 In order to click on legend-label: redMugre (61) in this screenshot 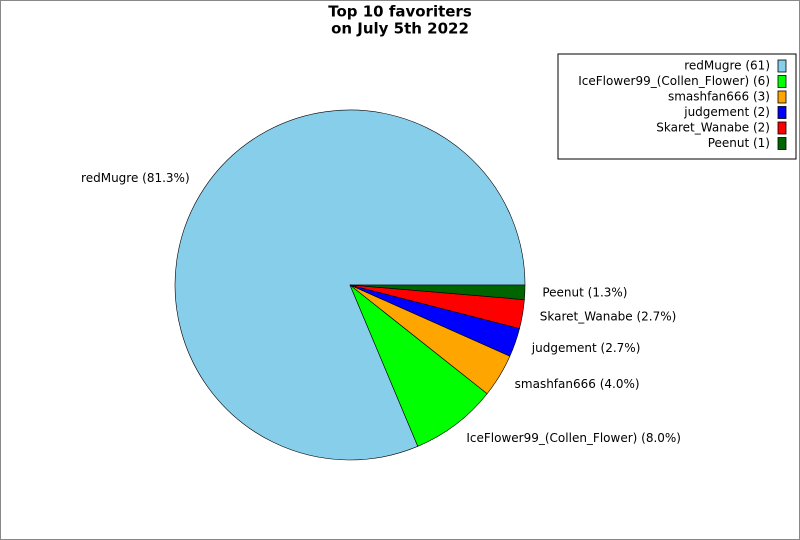, I will do `click(727, 66)`.